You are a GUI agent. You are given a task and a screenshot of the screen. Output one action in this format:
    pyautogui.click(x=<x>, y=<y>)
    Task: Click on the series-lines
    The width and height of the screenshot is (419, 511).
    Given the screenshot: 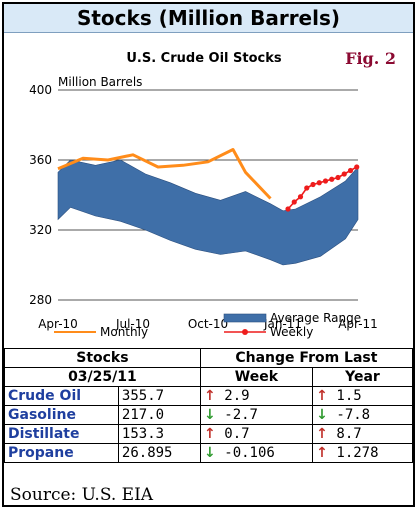 What is the action you would take?
    pyautogui.click(x=208, y=180)
    